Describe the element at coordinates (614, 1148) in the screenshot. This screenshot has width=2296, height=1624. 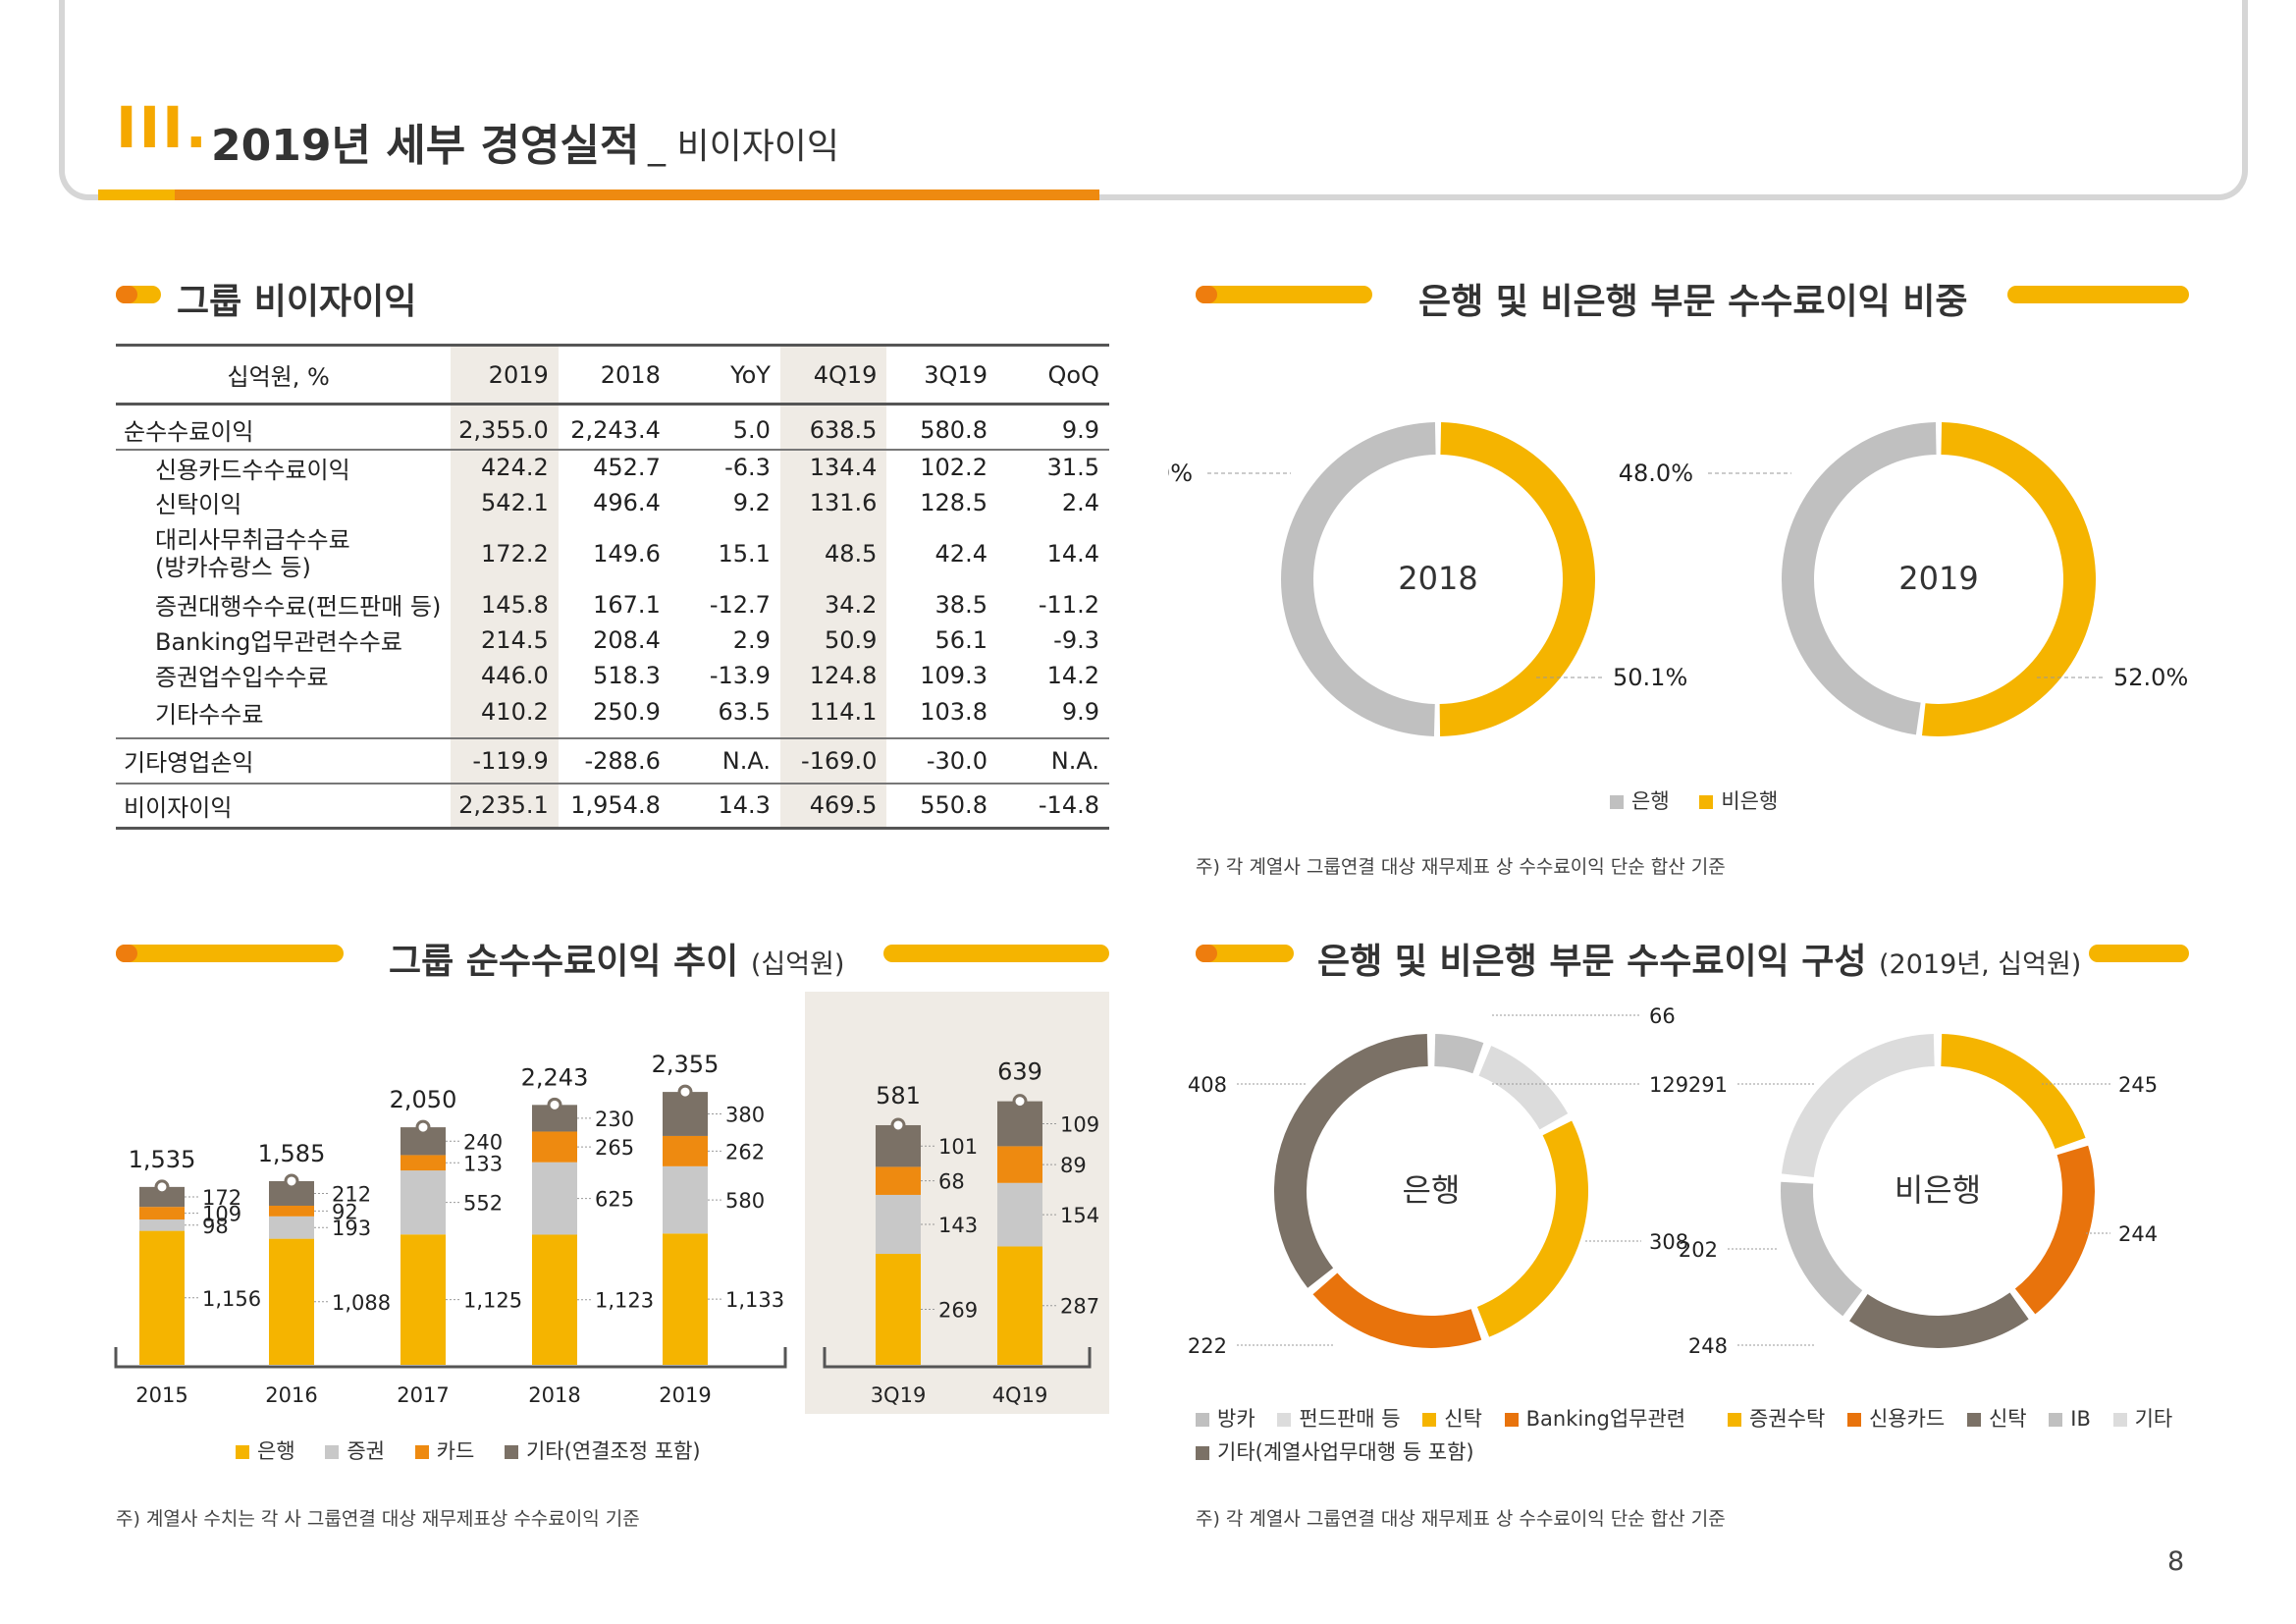
I see `bar-value-label: 265` at that location.